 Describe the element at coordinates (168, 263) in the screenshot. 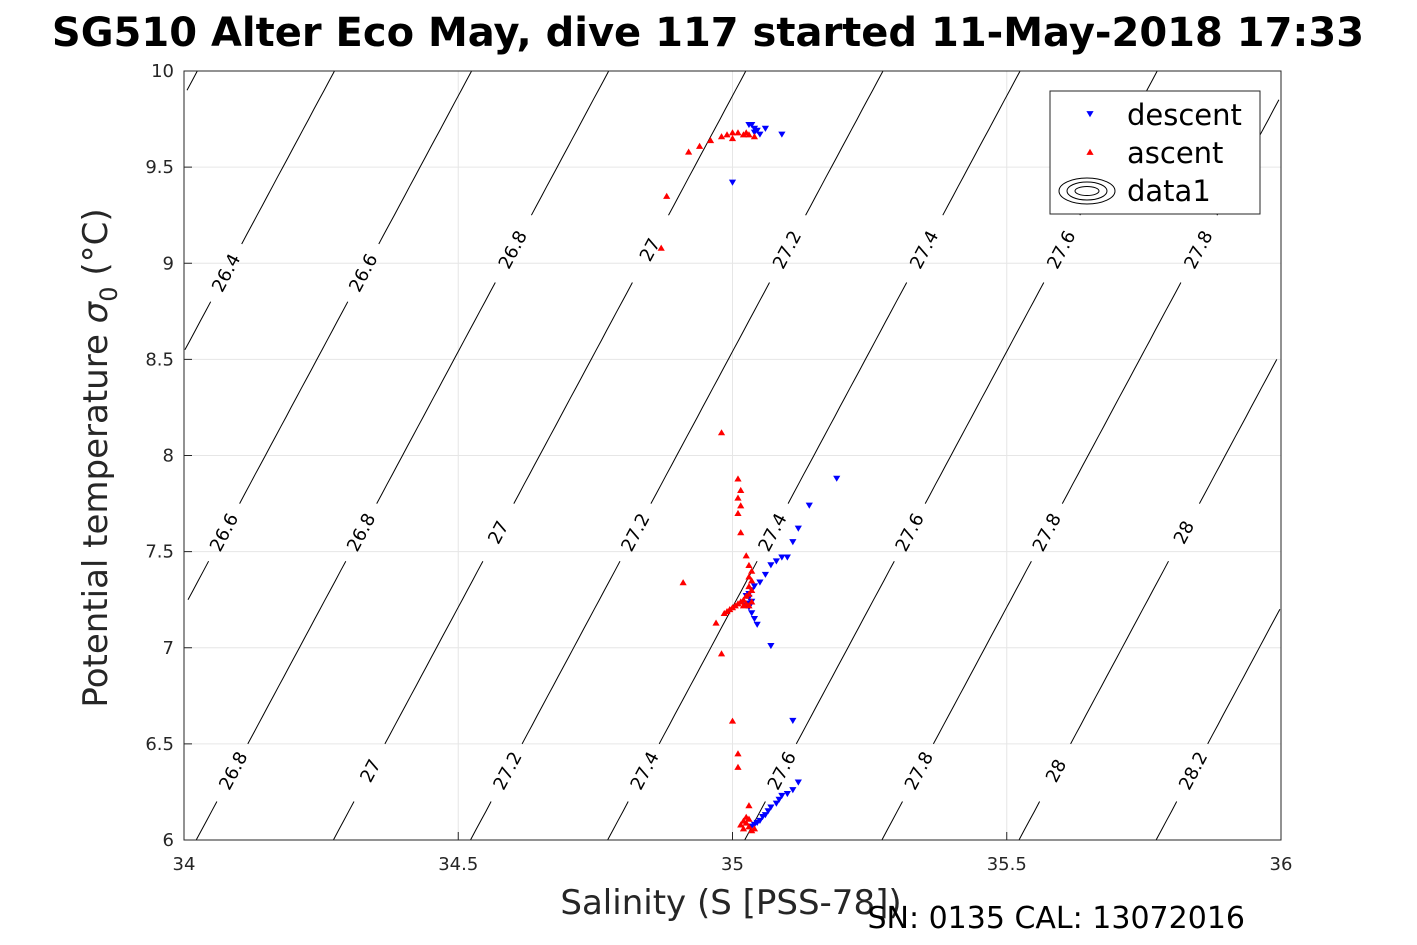

I see `y-tick-label: 9` at that location.